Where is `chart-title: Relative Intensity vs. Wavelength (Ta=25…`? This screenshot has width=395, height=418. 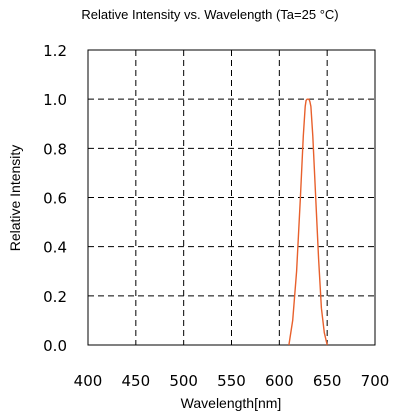 chart-title: Relative Intensity vs. Wavelength (Ta=25… is located at coordinates (209, 14).